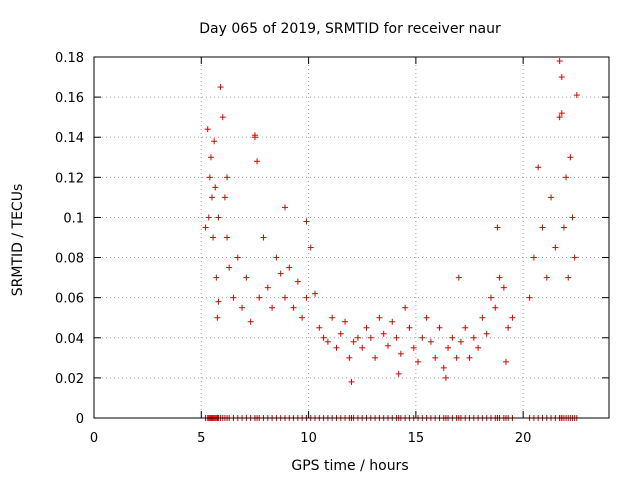 The width and height of the screenshot is (640, 480). Describe the element at coordinates (69, 339) in the screenshot. I see `y-tick-label: 0.04` at that location.